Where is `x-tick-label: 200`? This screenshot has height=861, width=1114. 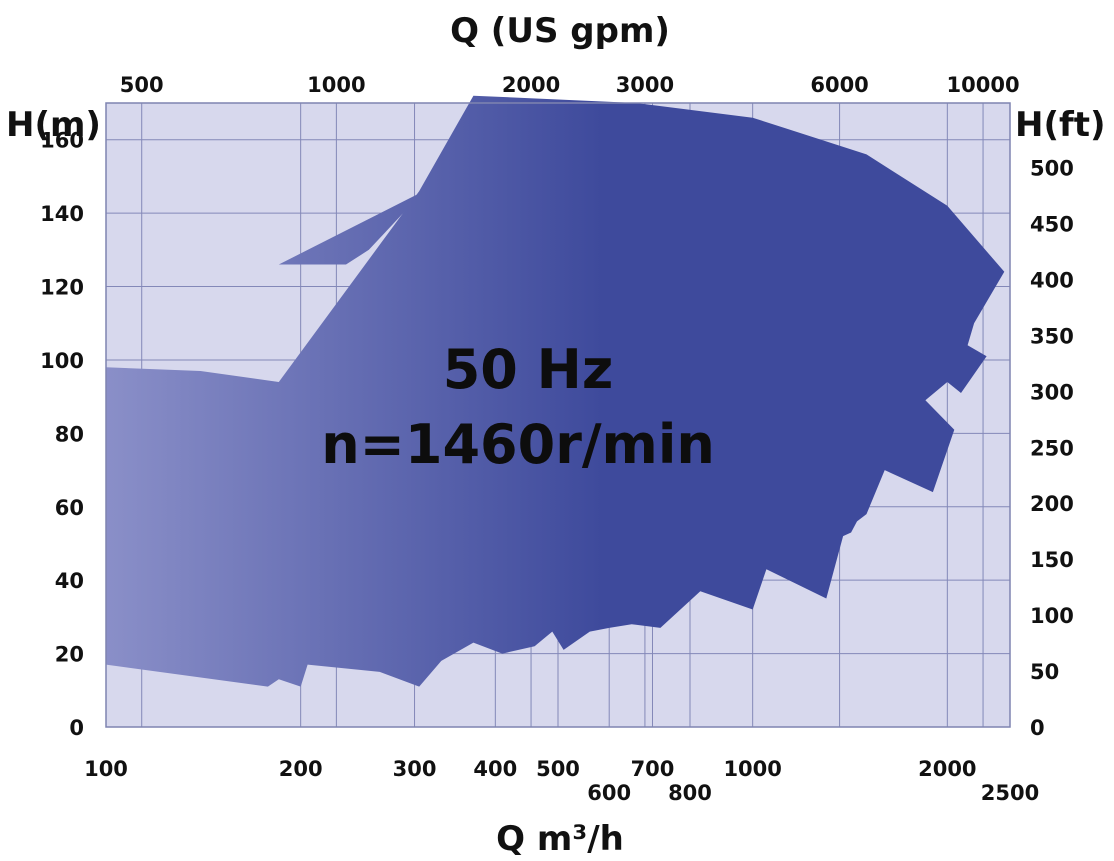 x-tick-label: 200 is located at coordinates (301, 769).